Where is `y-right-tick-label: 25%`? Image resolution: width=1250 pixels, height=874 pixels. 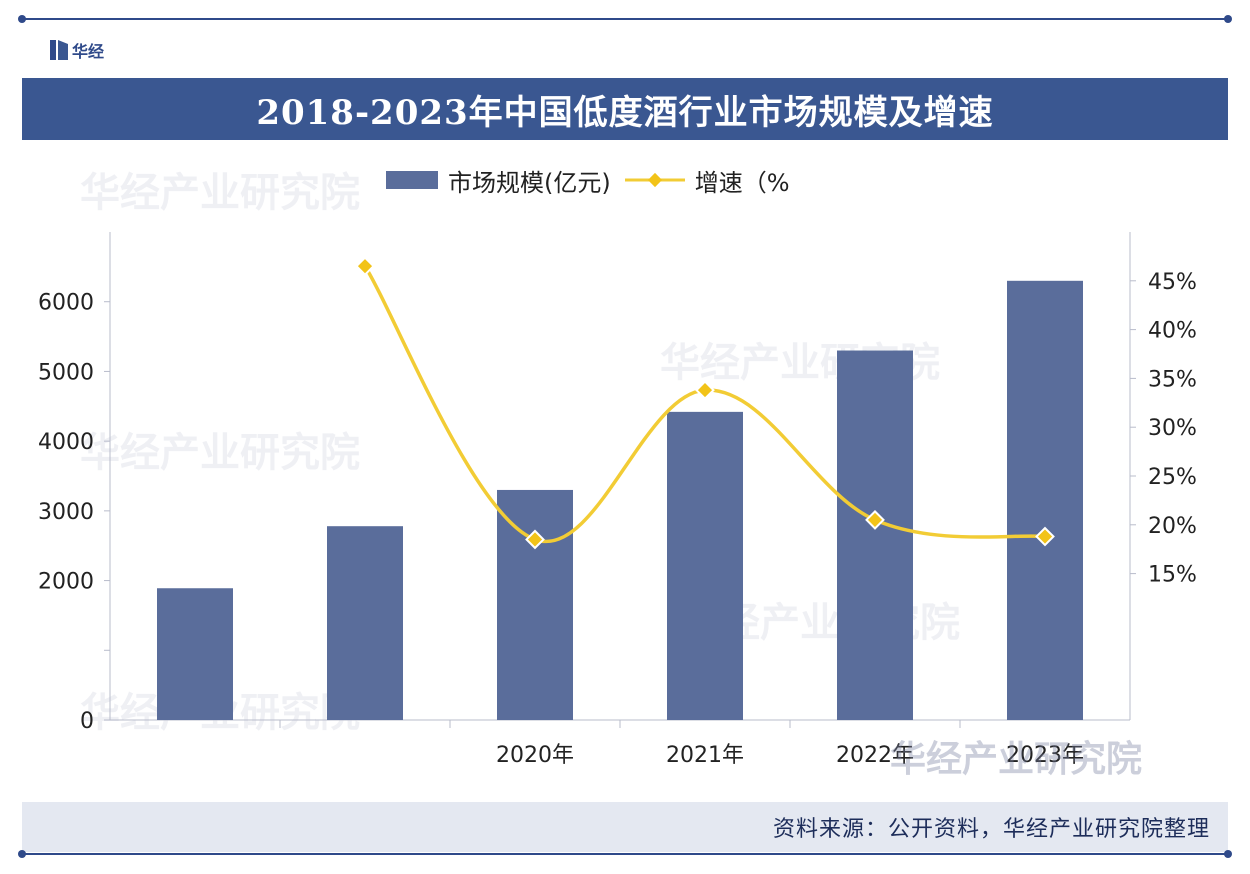 y-right-tick-label: 25% is located at coordinates (1172, 477).